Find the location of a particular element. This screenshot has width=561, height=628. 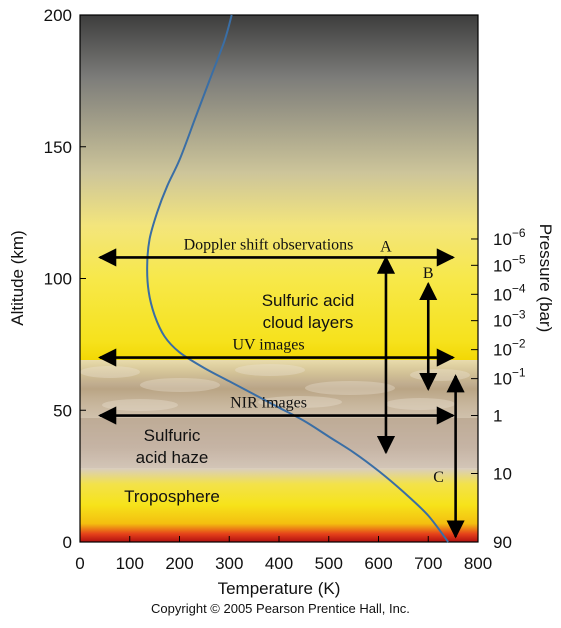

profile-label: C is located at coordinates (438, 477).